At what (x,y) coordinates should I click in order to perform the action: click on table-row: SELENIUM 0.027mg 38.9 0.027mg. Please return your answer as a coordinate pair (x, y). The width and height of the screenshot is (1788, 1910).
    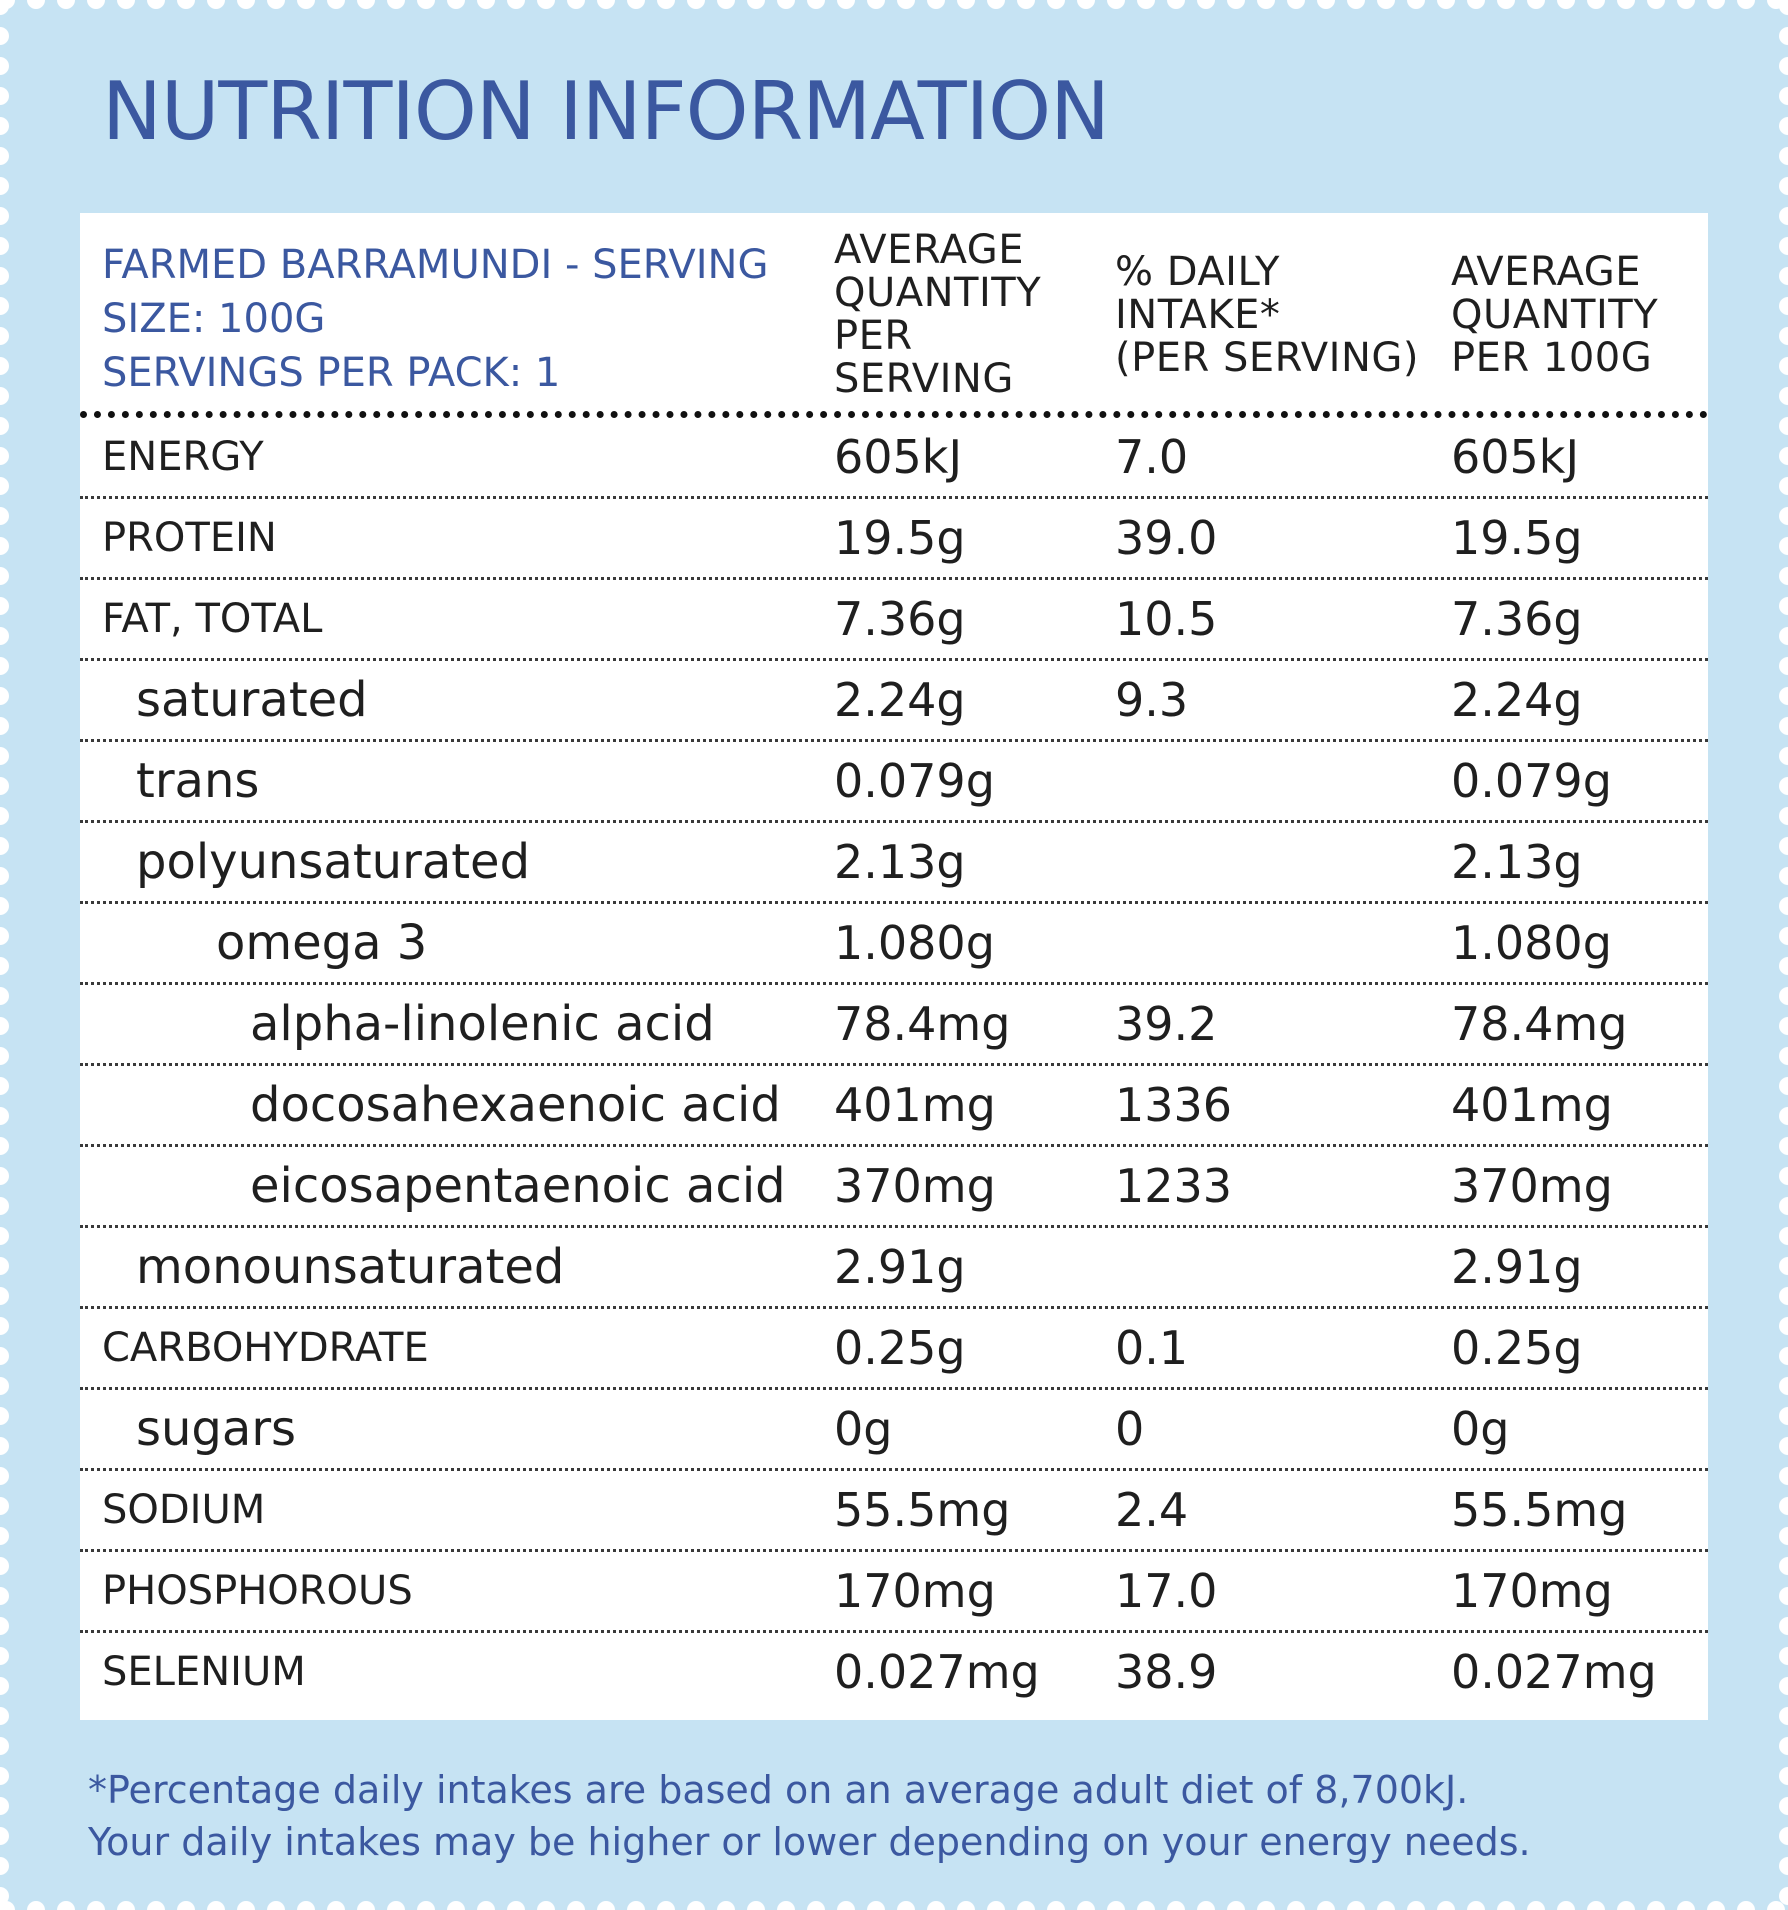
    Looking at the image, I should click on (894, 1673).